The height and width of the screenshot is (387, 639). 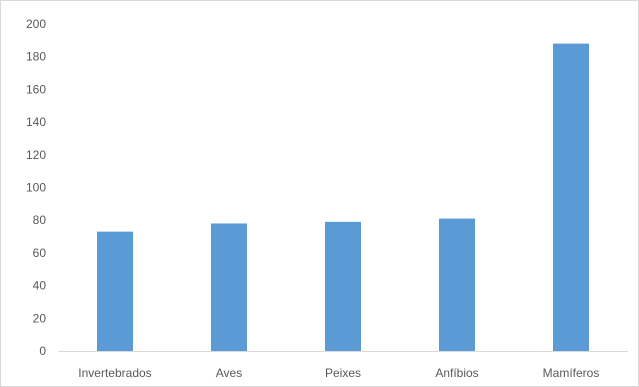 What do you see at coordinates (571, 197) in the screenshot?
I see `bar-mamíferos` at bounding box center [571, 197].